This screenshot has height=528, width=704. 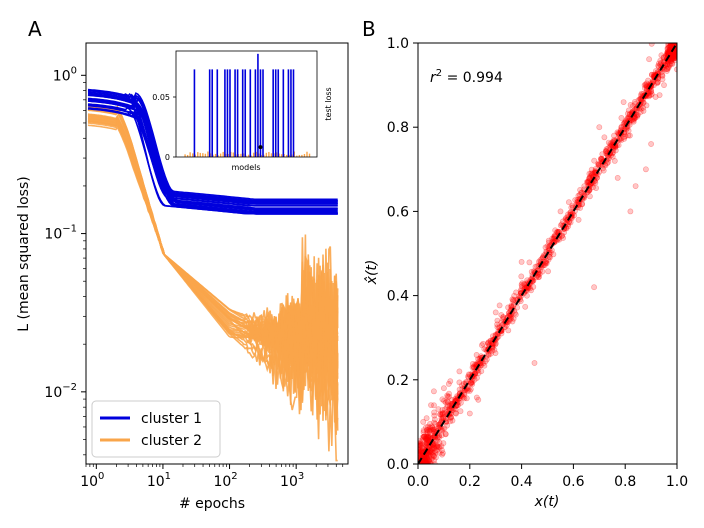 I want to click on a-ytick-base-2: 10, so click(x=53, y=393).